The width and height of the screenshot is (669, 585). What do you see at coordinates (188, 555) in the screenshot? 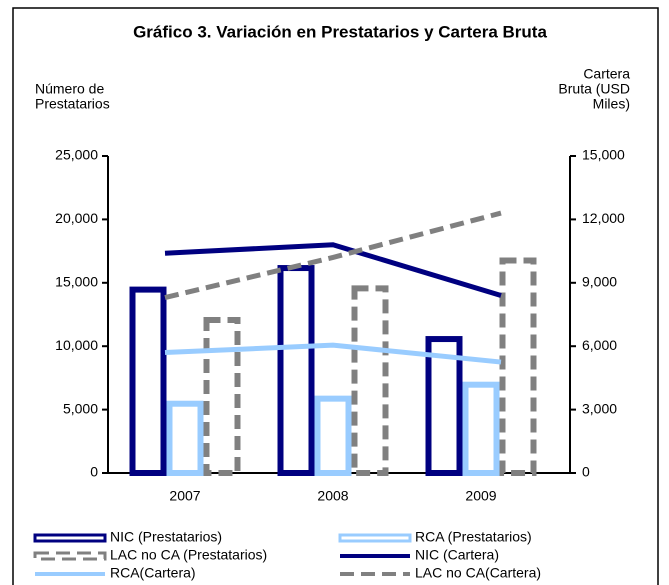
I see `legend-label: LAC no CA (Prestatarios)` at bounding box center [188, 555].